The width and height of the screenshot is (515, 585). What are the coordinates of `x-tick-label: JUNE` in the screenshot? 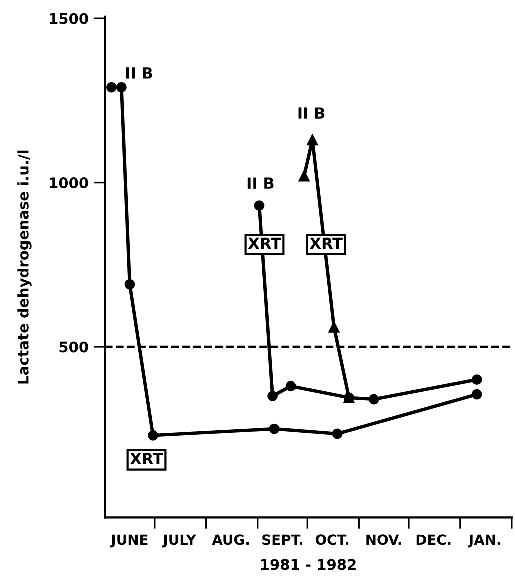 It's located at (129, 541).